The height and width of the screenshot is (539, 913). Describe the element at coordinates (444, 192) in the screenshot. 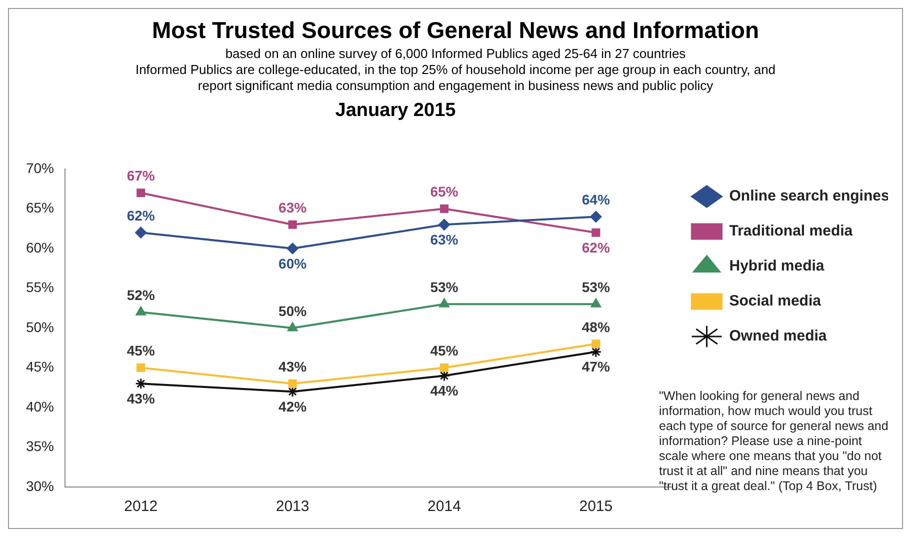

I see `data-label: 65%` at that location.